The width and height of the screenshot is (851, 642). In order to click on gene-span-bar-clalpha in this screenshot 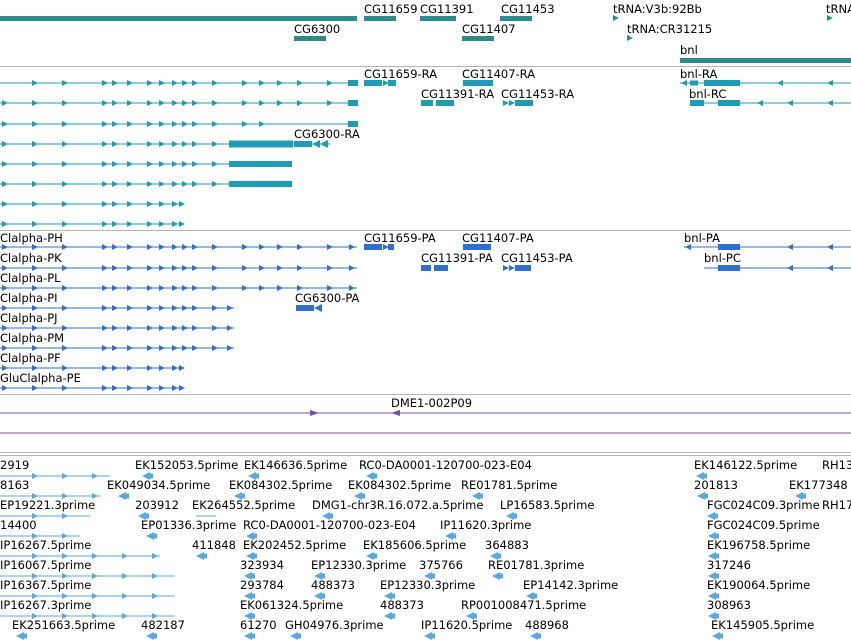, I will do `click(178, 18)`.